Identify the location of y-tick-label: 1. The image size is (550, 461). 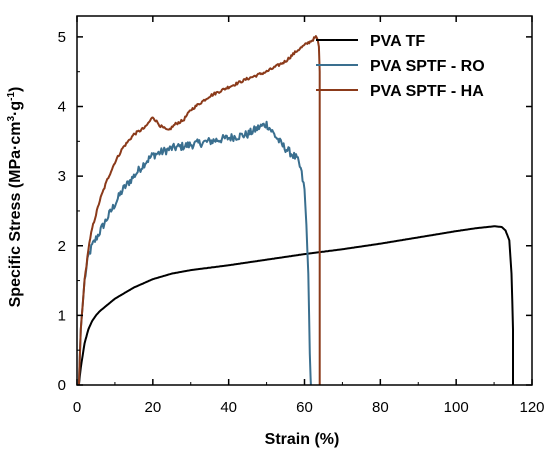
(62, 315).